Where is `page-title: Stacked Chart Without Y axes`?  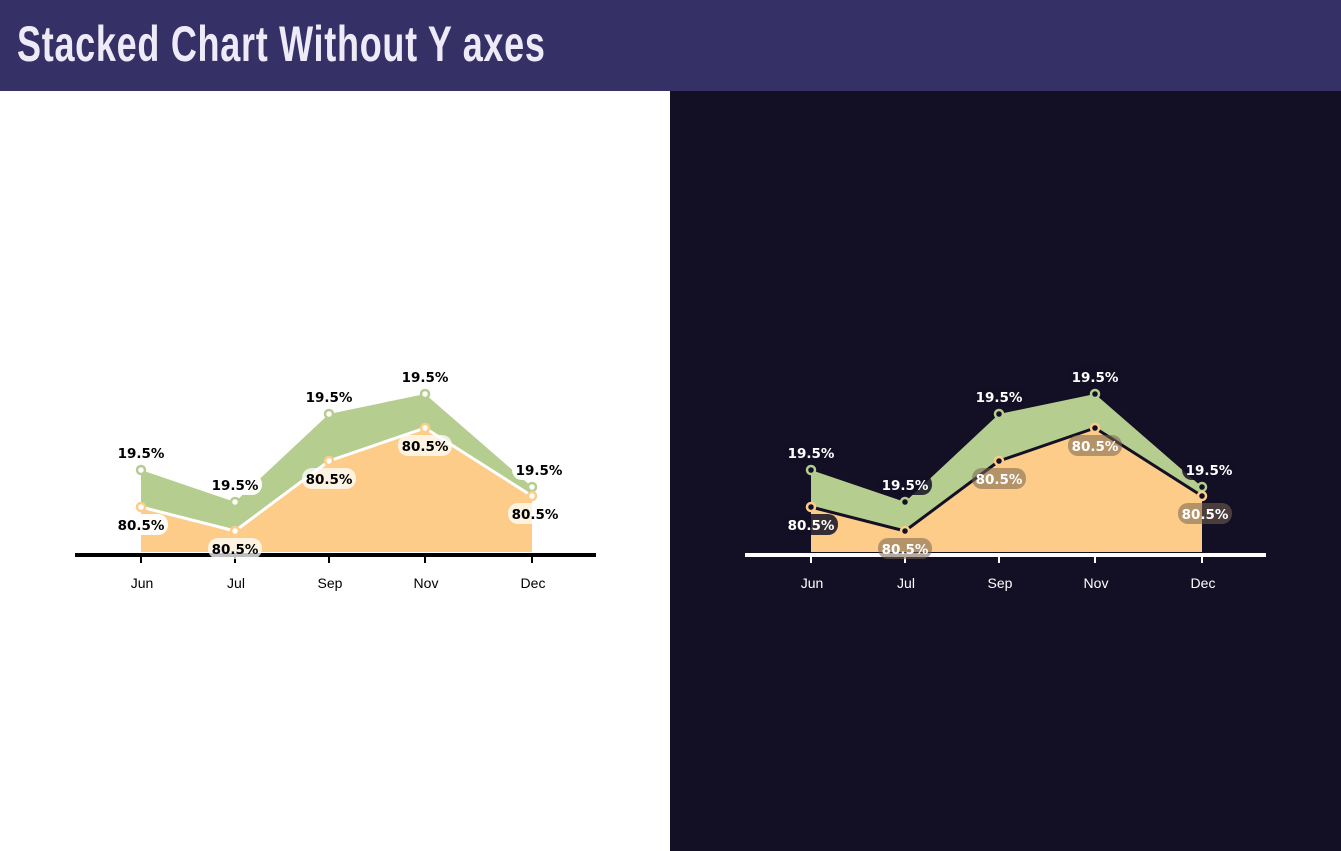 page-title: Stacked Chart Without Y axes is located at coordinates (281, 44).